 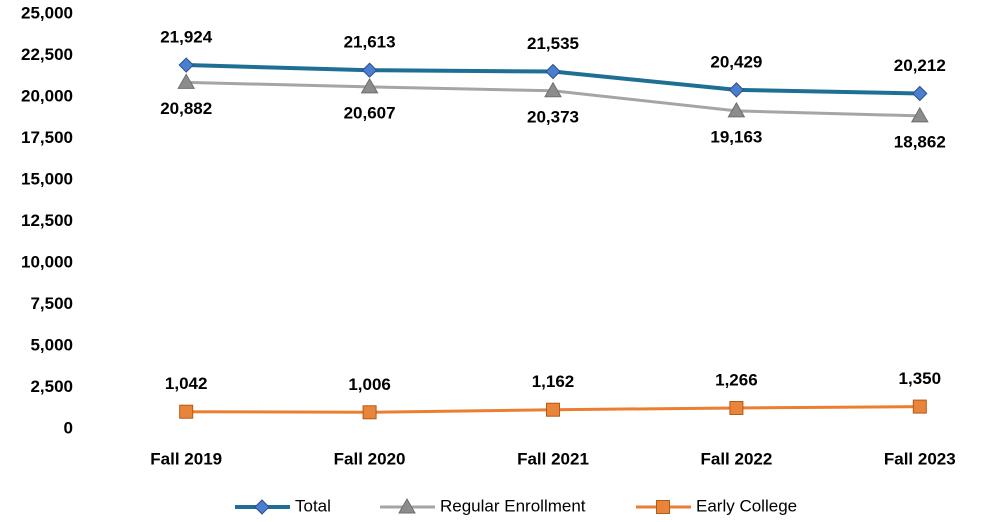 What do you see at coordinates (513, 505) in the screenshot?
I see `legend-label: Regular Enrollment` at bounding box center [513, 505].